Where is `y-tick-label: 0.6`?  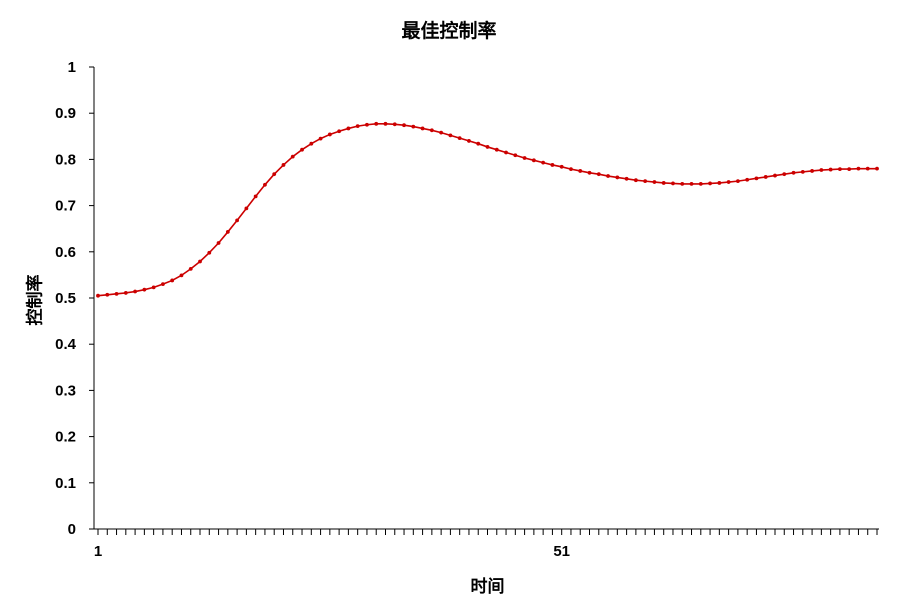
y-tick-label: 0.6 is located at coordinates (65, 252).